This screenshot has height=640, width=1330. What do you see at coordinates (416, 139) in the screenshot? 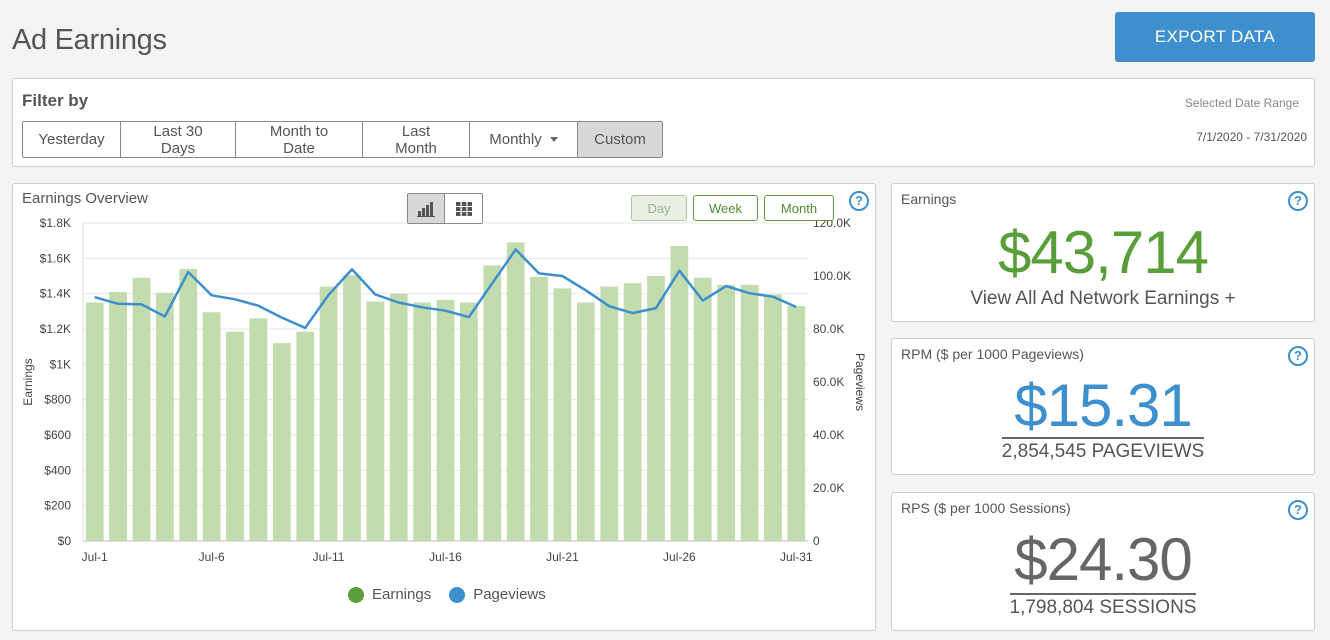
I see `filter-last-month-button: Last Month` at bounding box center [416, 139].